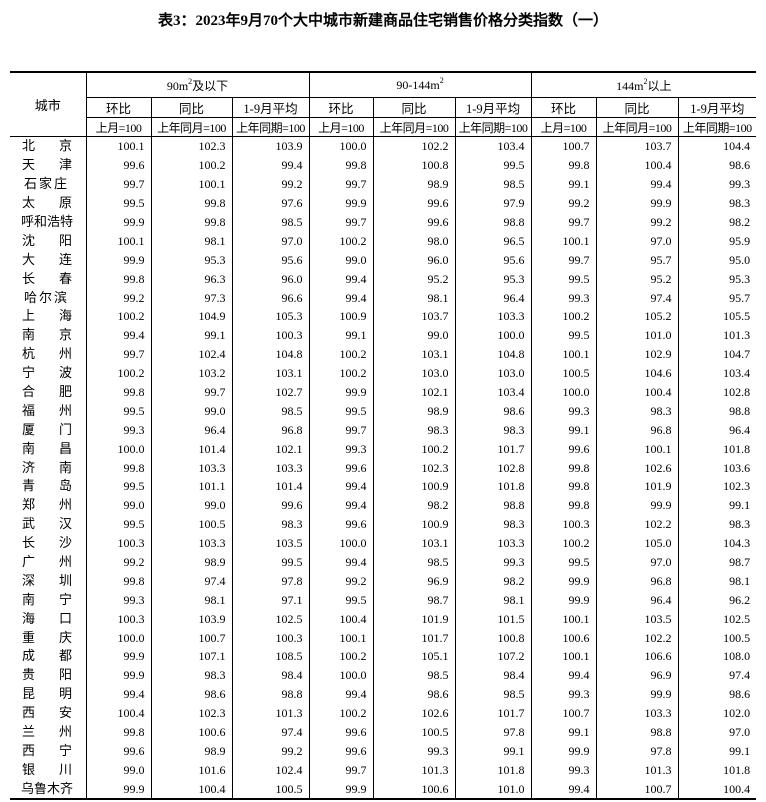  Describe the element at coordinates (47, 165) in the screenshot. I see `city-name: 天津` at that location.